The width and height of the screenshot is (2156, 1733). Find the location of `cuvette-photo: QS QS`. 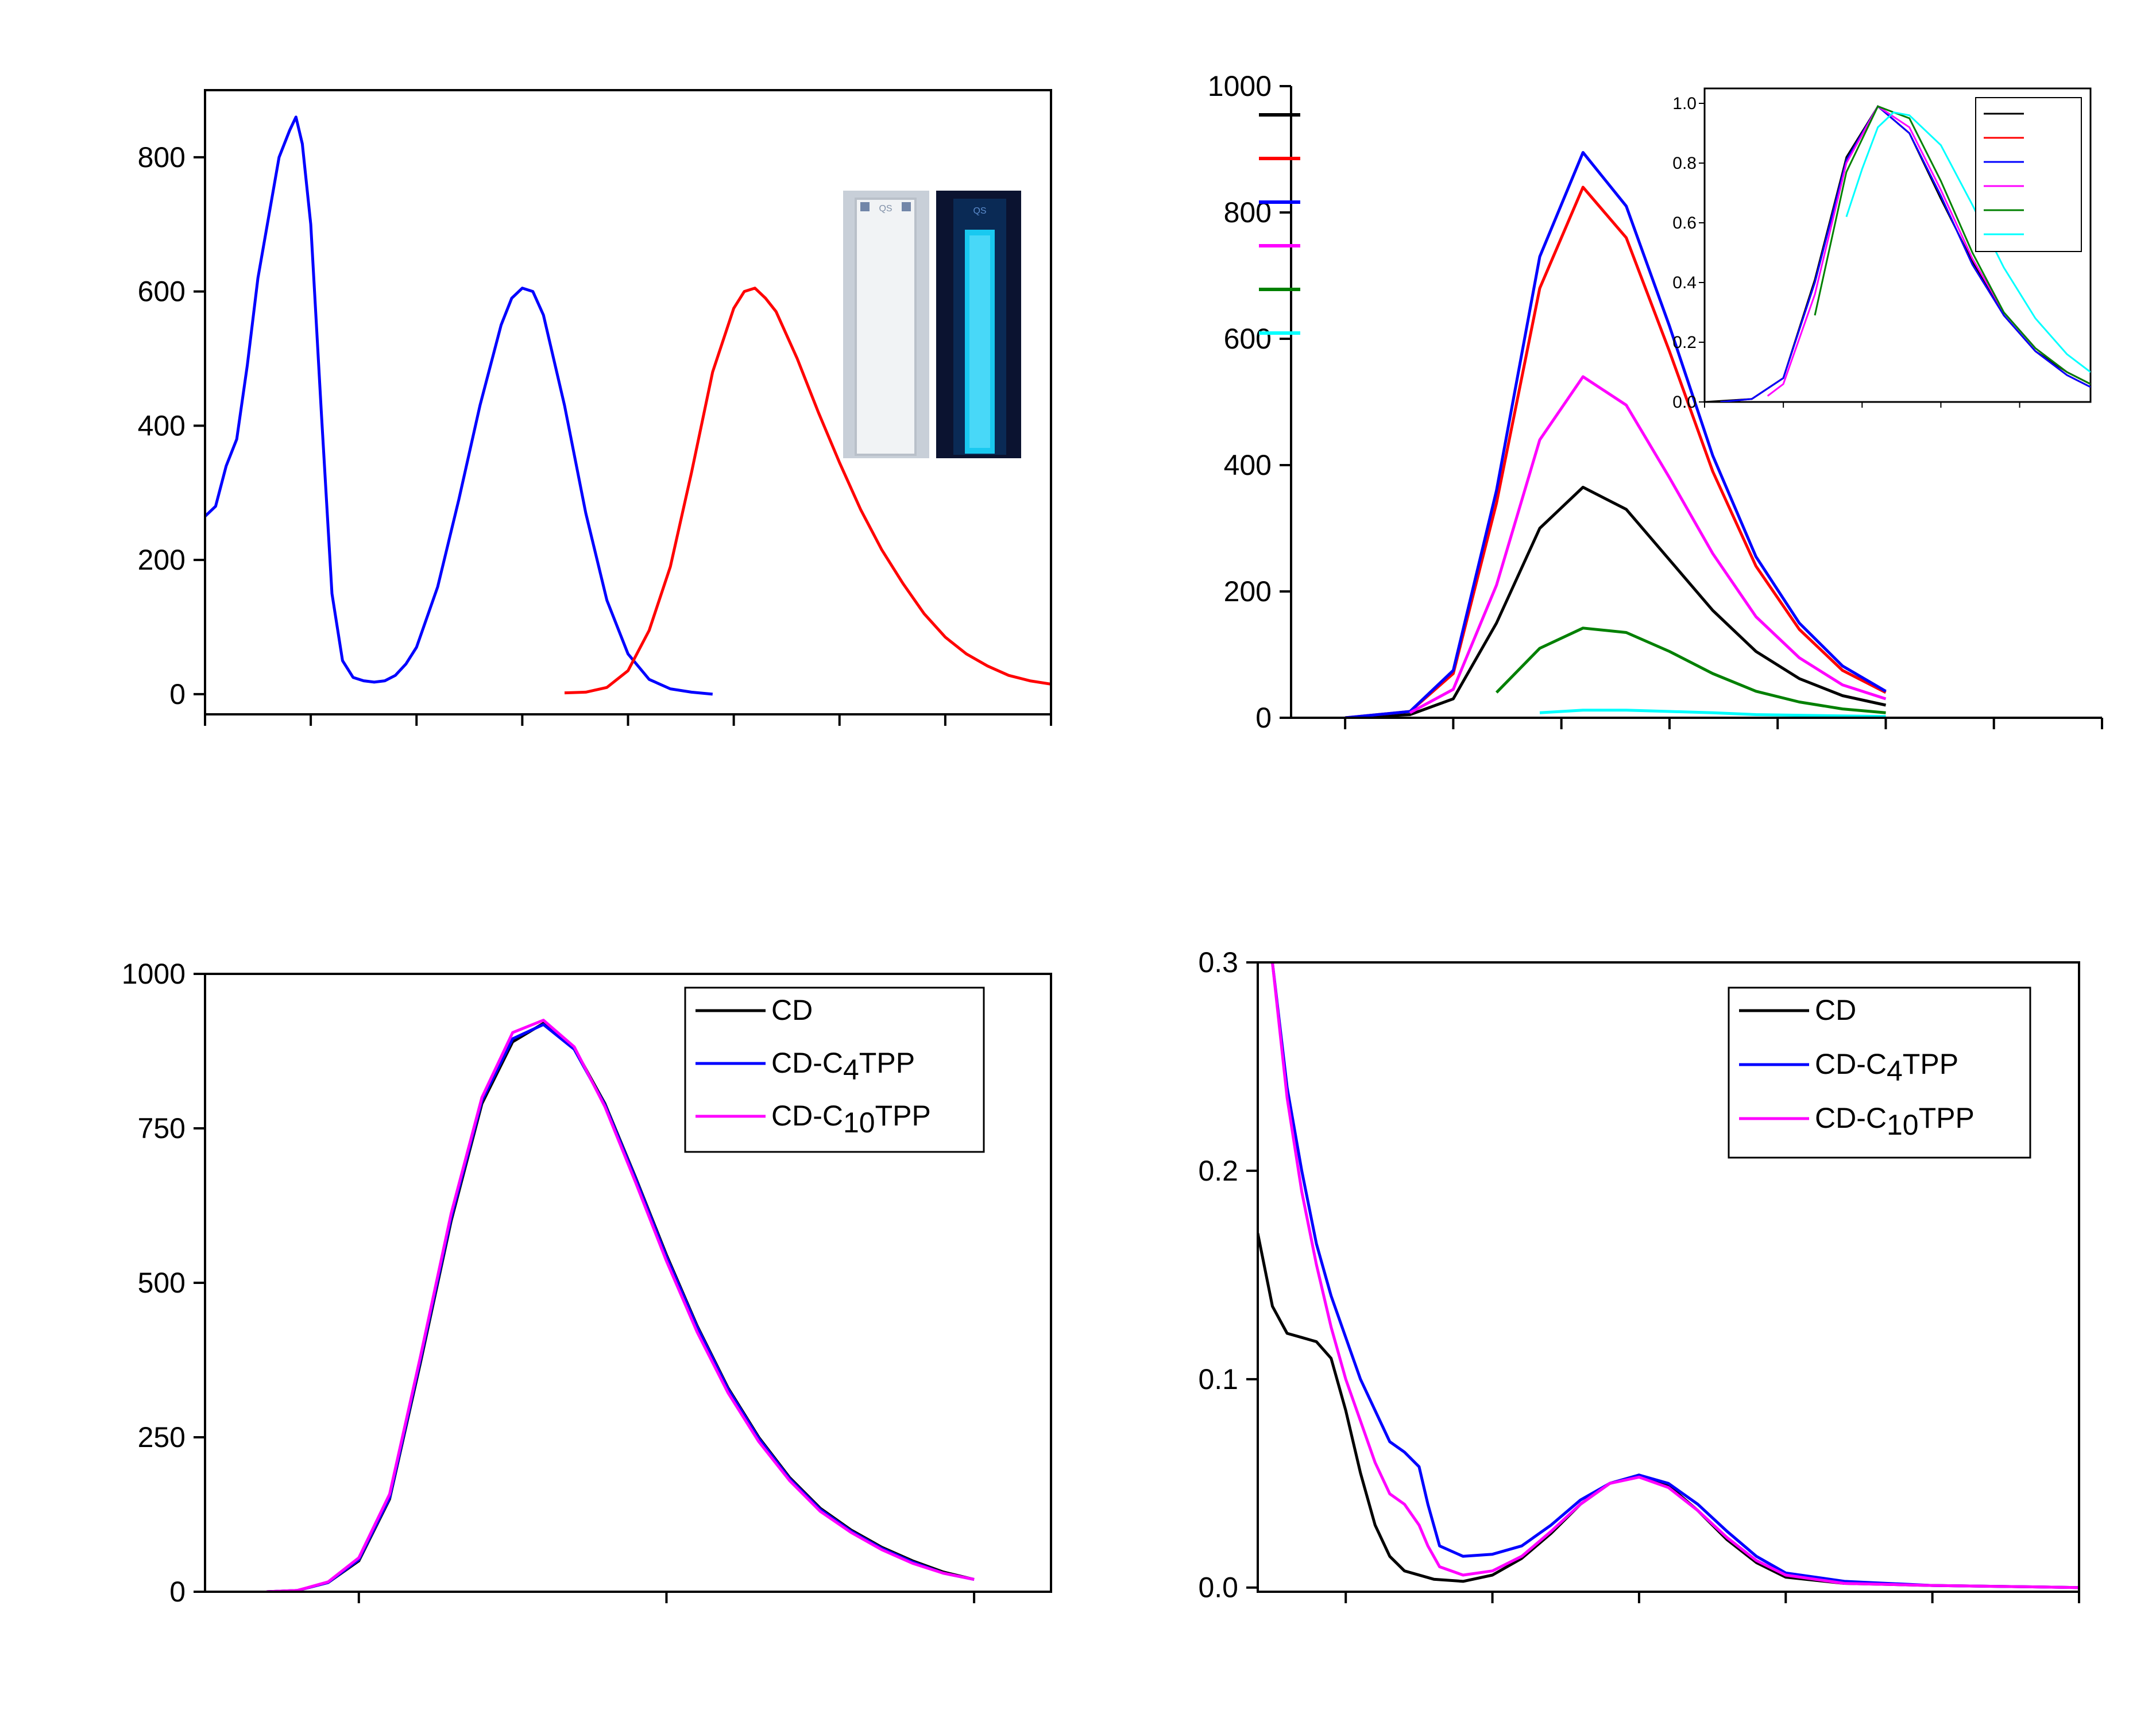

cuvette-photo: QS QS is located at coordinates (932, 324).